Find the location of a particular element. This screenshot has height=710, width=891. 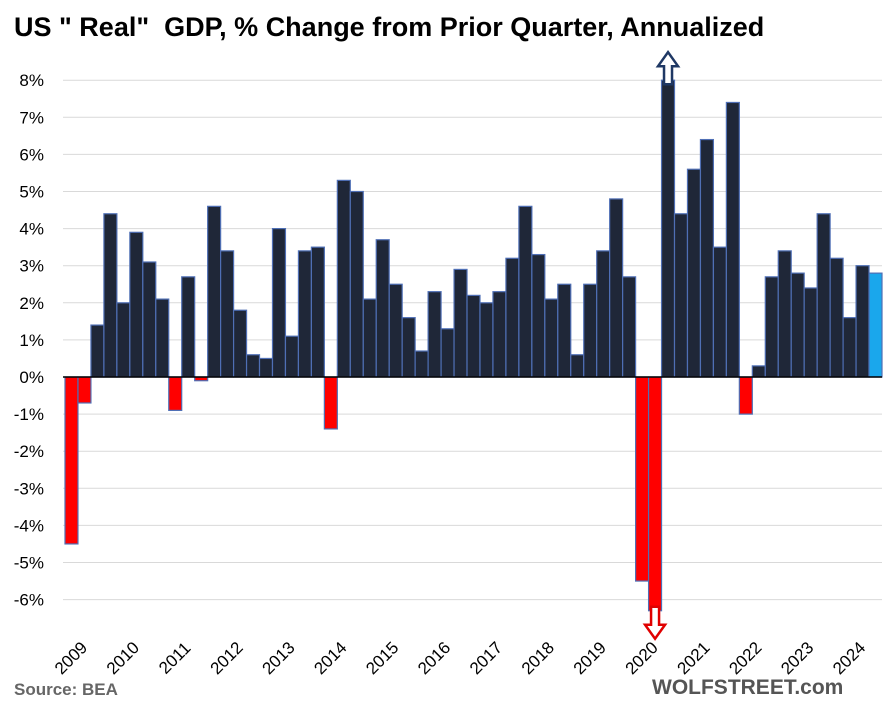

y-tick-label: -2% is located at coordinates (29, 451).